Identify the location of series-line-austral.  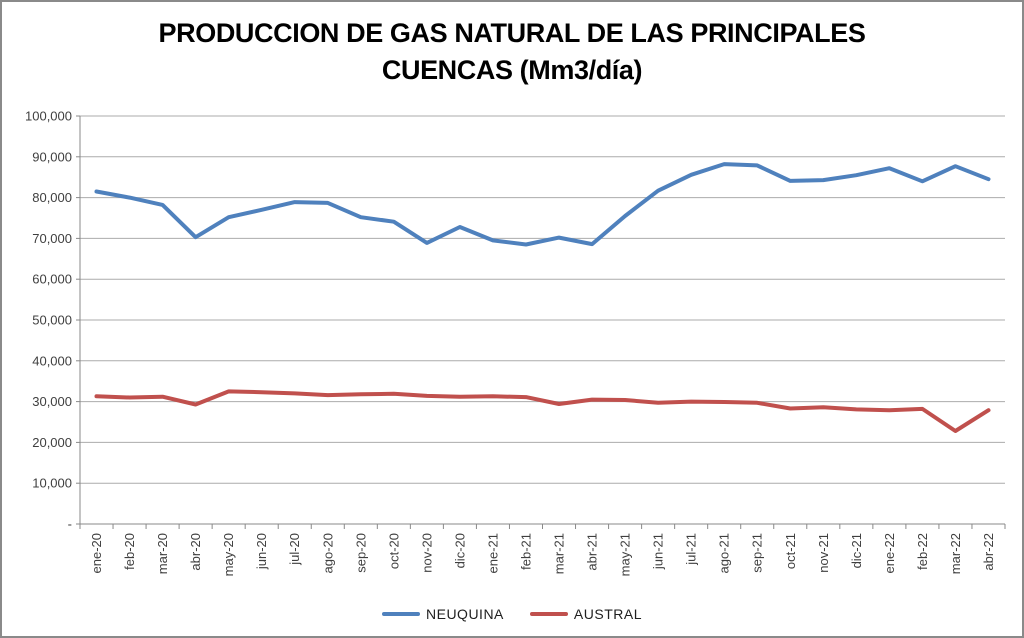
(542, 411).